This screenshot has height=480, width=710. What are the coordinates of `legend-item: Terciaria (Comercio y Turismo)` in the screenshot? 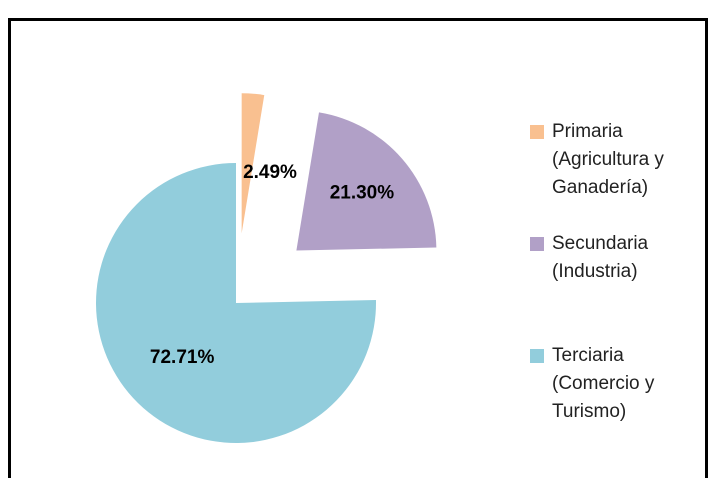 It's located at (605, 384).